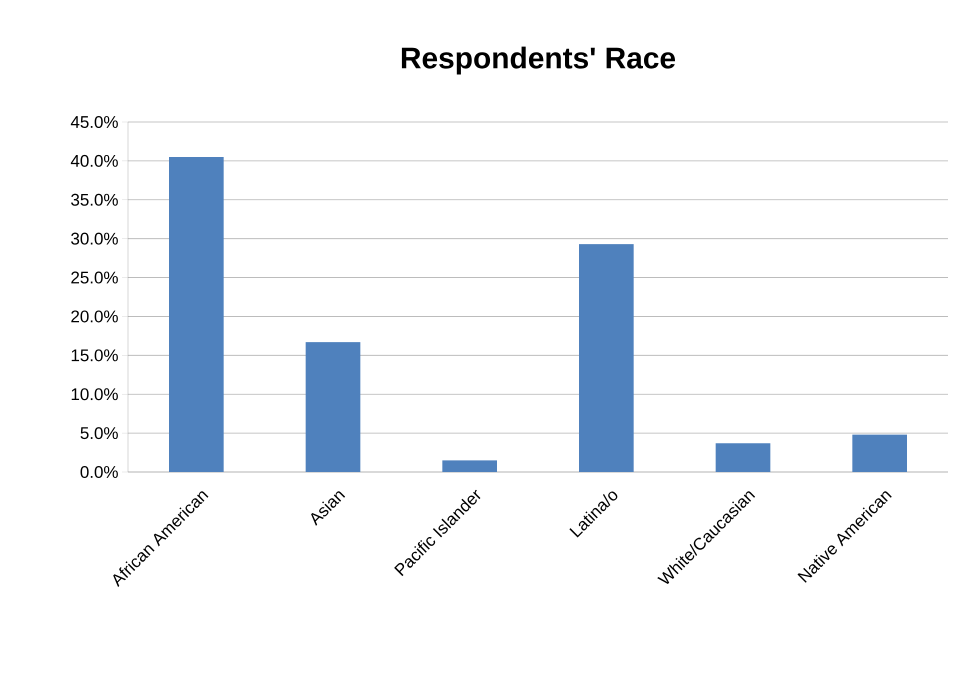  Describe the element at coordinates (94, 278) in the screenshot. I see `y-tick-label: 25.0%` at that location.